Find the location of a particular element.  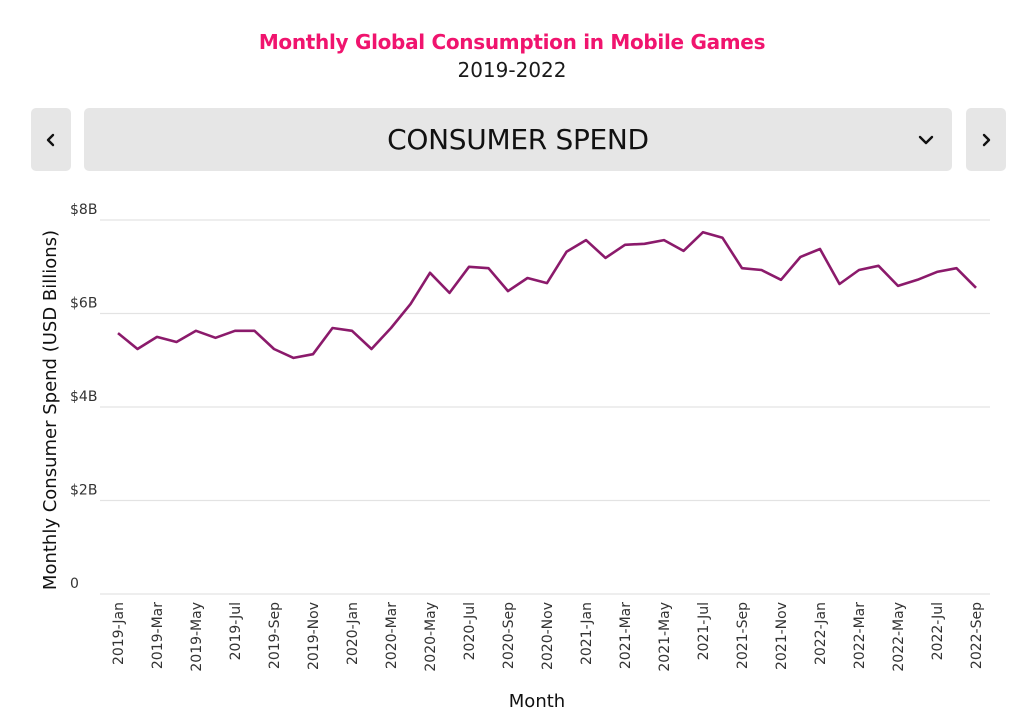

x-tick-label: 2022-May is located at coordinates (899, 637).